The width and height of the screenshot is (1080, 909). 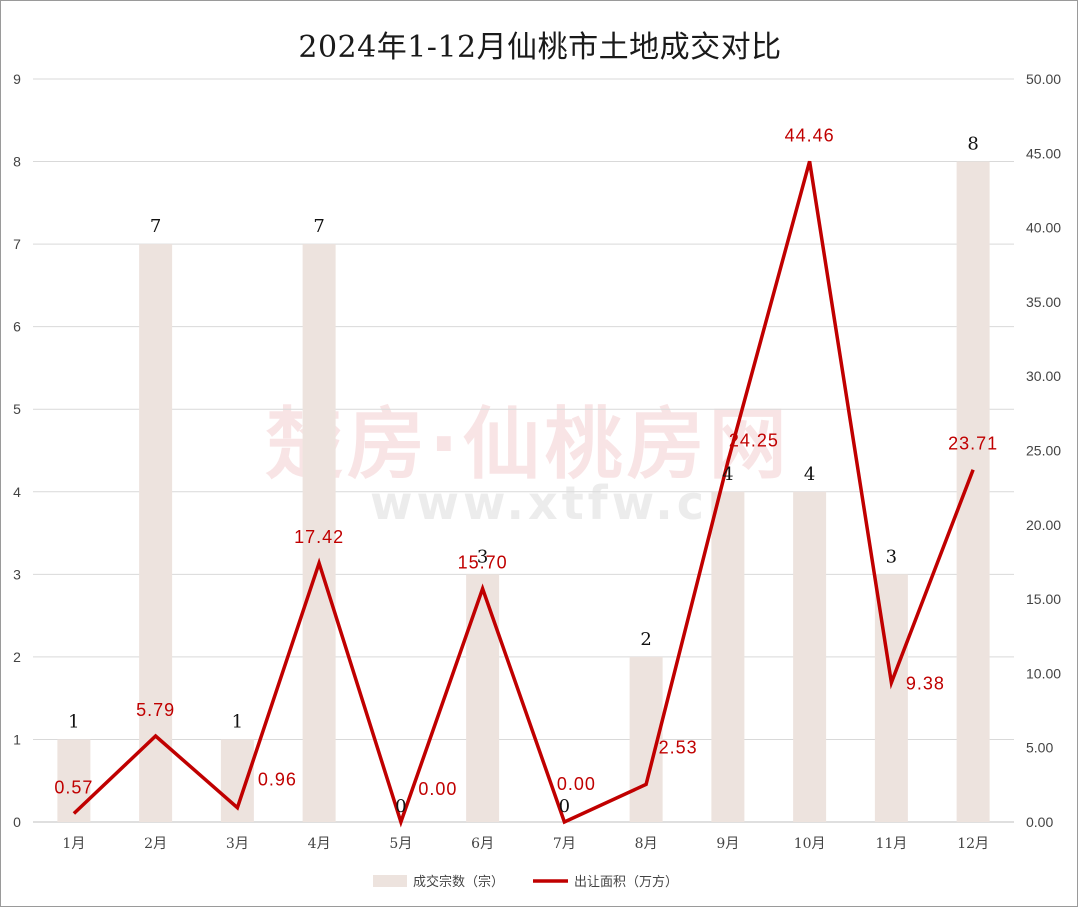 What do you see at coordinates (1039, 748) in the screenshot?
I see `y-right-tick-label: 5.00` at bounding box center [1039, 748].